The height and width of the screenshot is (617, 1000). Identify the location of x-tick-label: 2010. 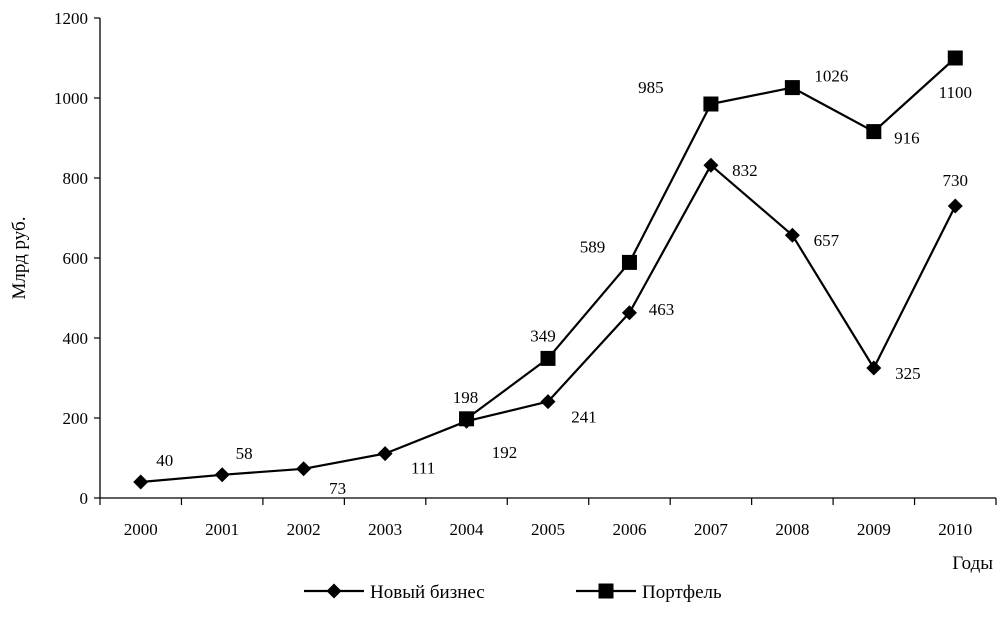
(955, 529).